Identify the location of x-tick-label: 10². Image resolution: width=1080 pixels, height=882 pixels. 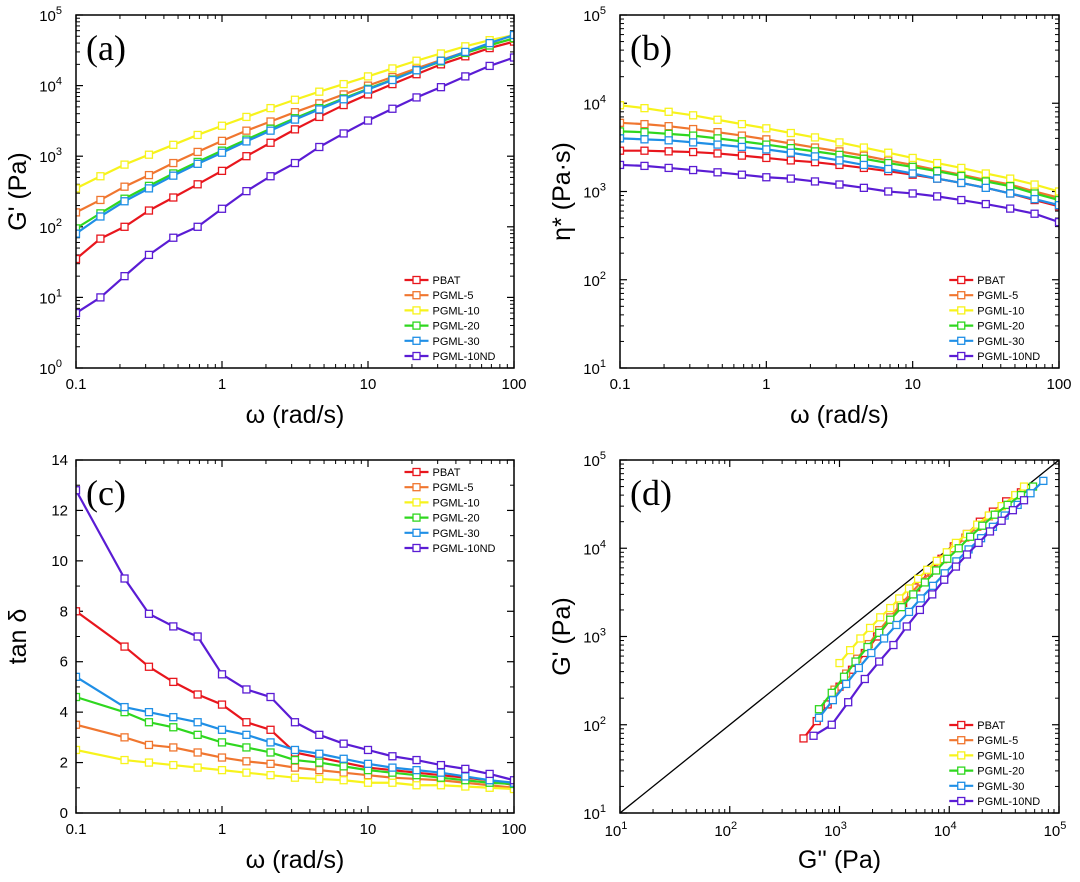
(725, 830).